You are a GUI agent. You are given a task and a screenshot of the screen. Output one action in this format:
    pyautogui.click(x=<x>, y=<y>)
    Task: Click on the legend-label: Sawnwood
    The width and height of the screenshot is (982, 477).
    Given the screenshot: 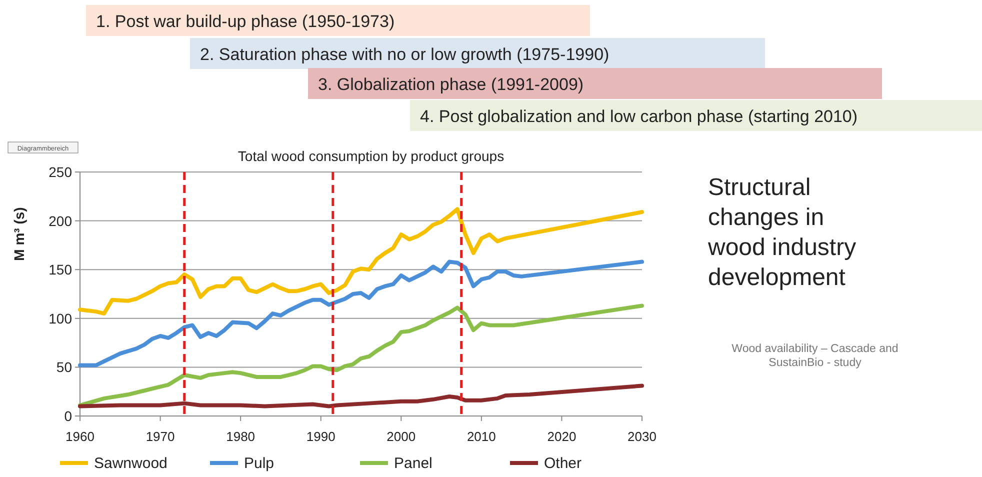 What is the action you would take?
    pyautogui.click(x=131, y=463)
    